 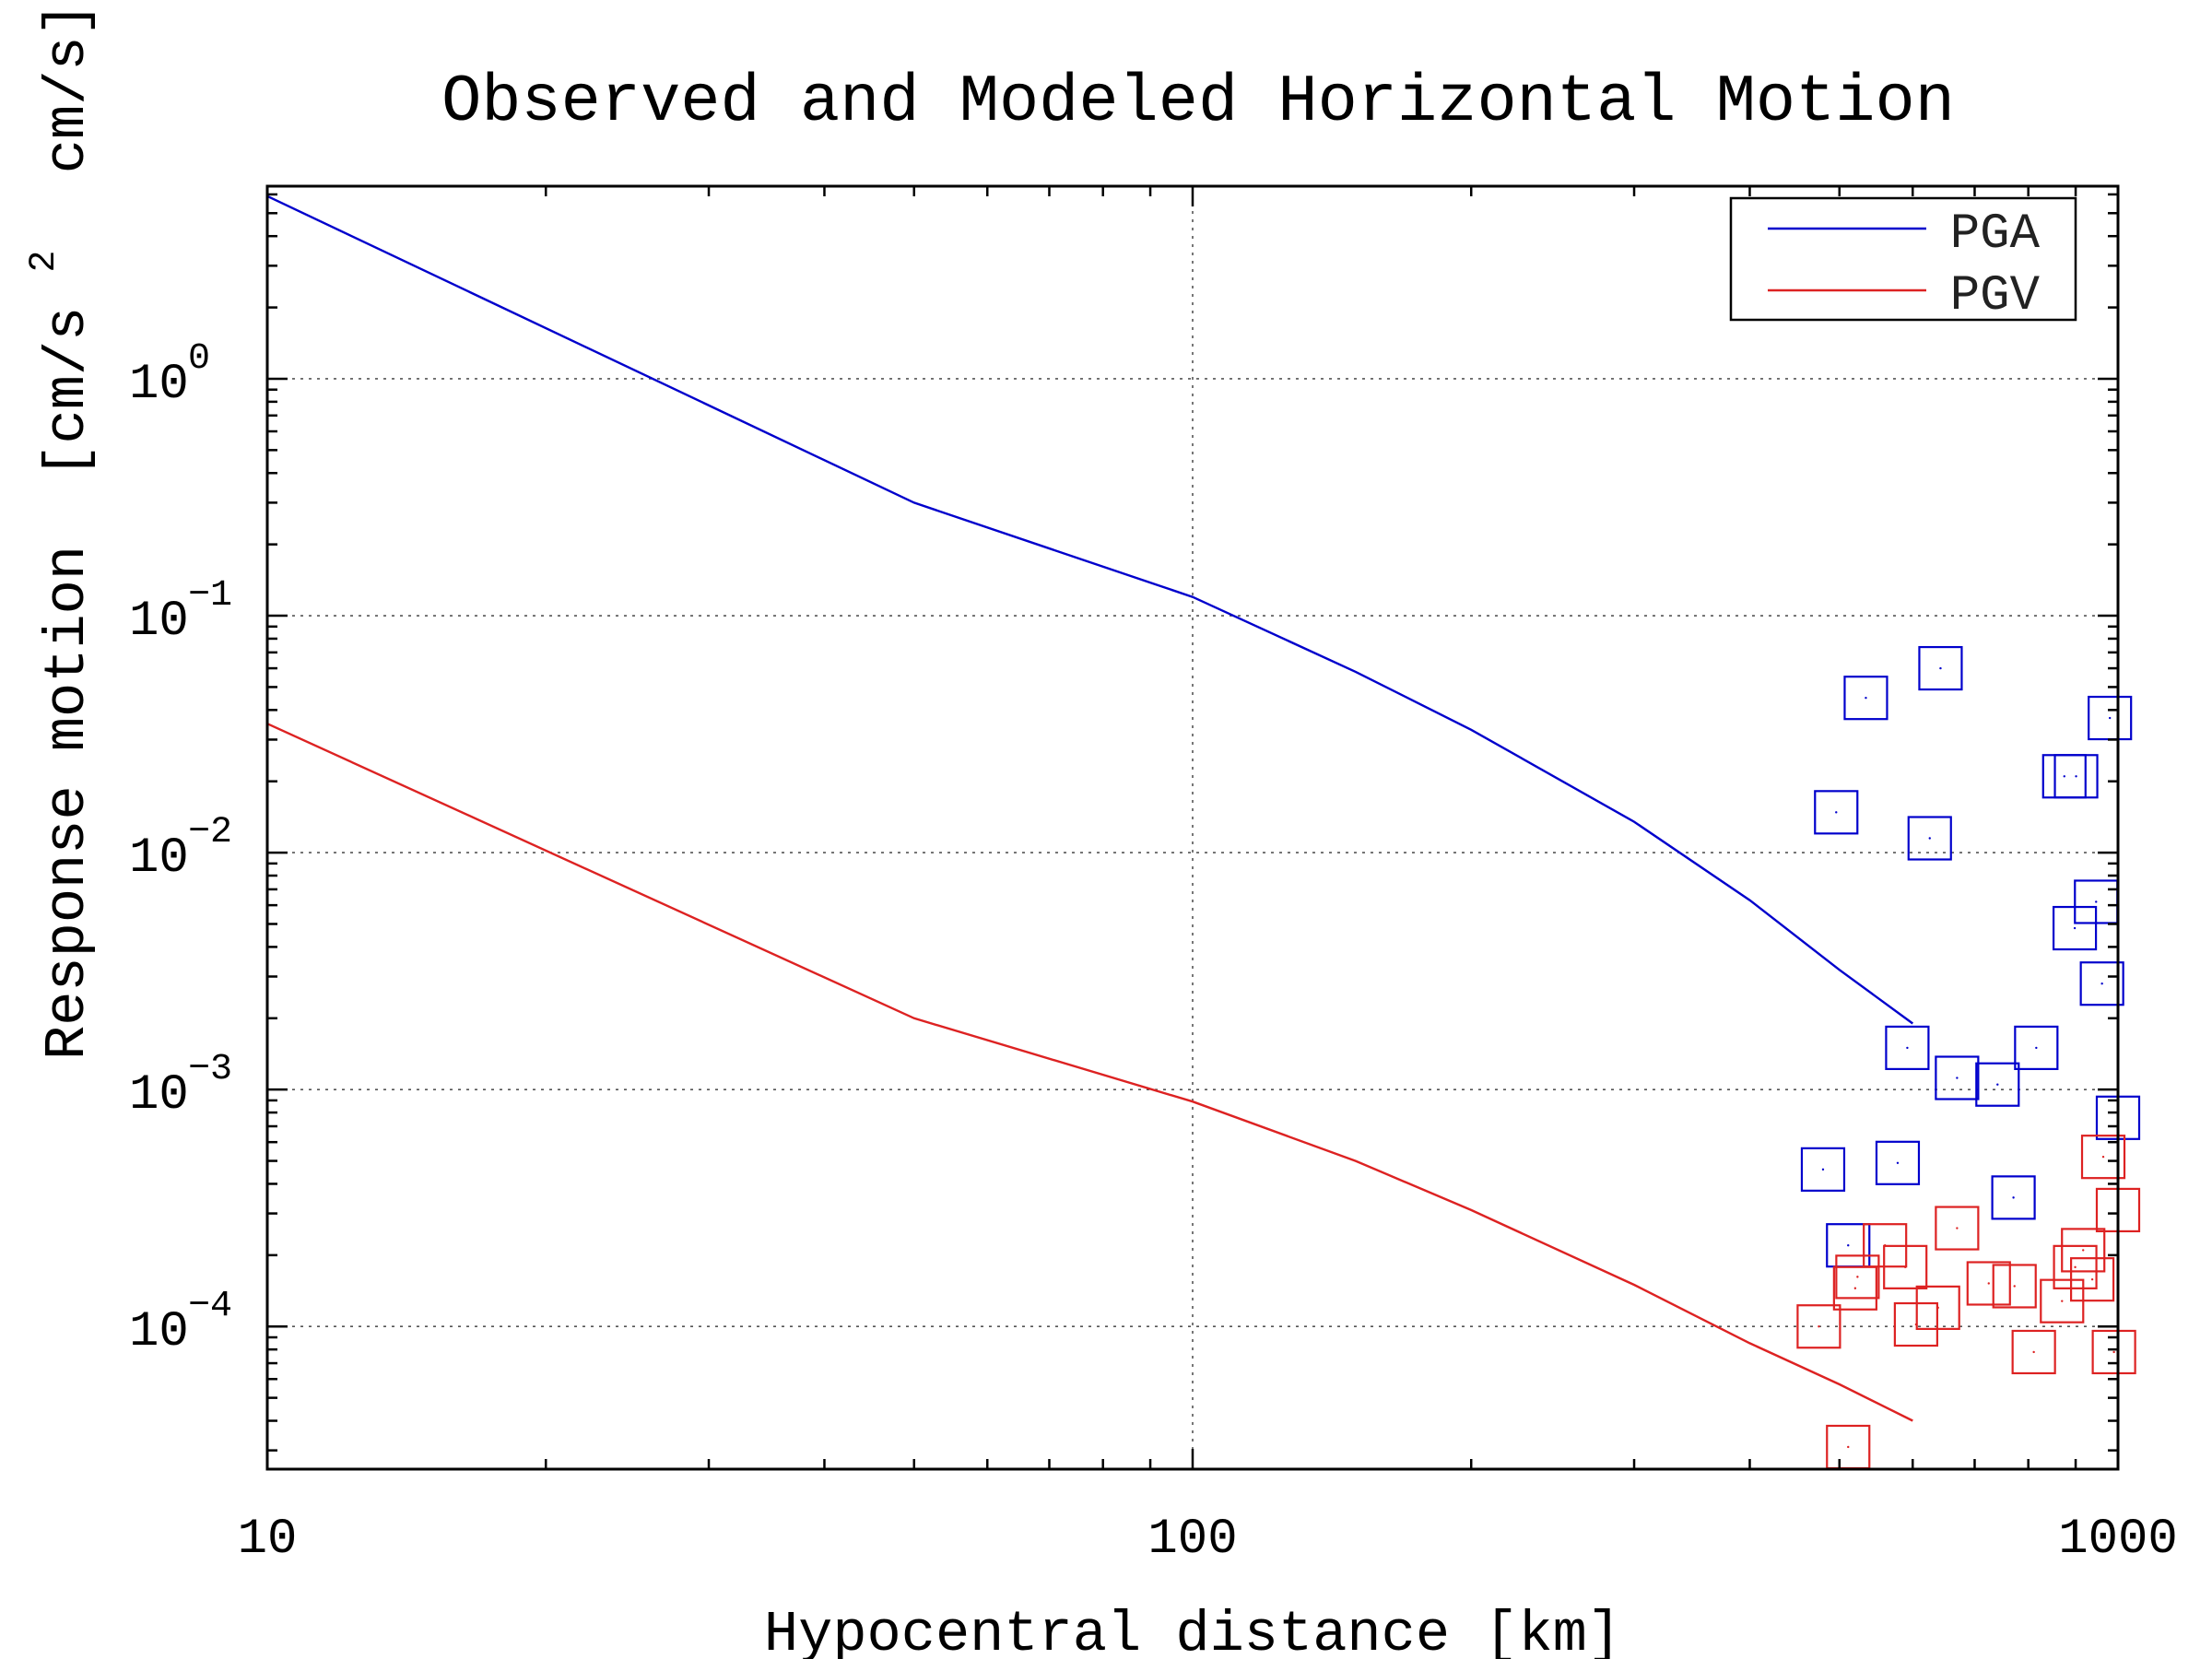 What do you see at coordinates (210, 1306) in the screenshot?
I see `y-tick-exponent: −4` at bounding box center [210, 1306].